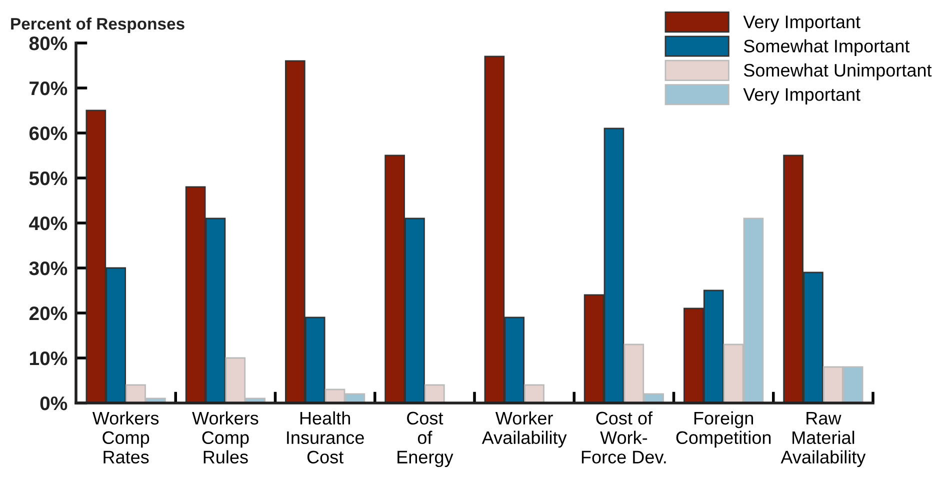 The width and height of the screenshot is (944, 485). I want to click on x-tick-label: Cost of Work- Force Dev., so click(624, 437).